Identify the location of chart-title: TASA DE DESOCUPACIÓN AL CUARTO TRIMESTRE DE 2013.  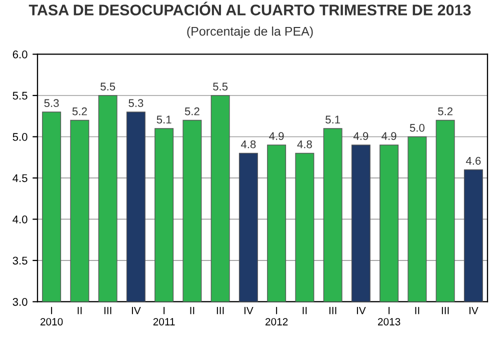
(249, 9).